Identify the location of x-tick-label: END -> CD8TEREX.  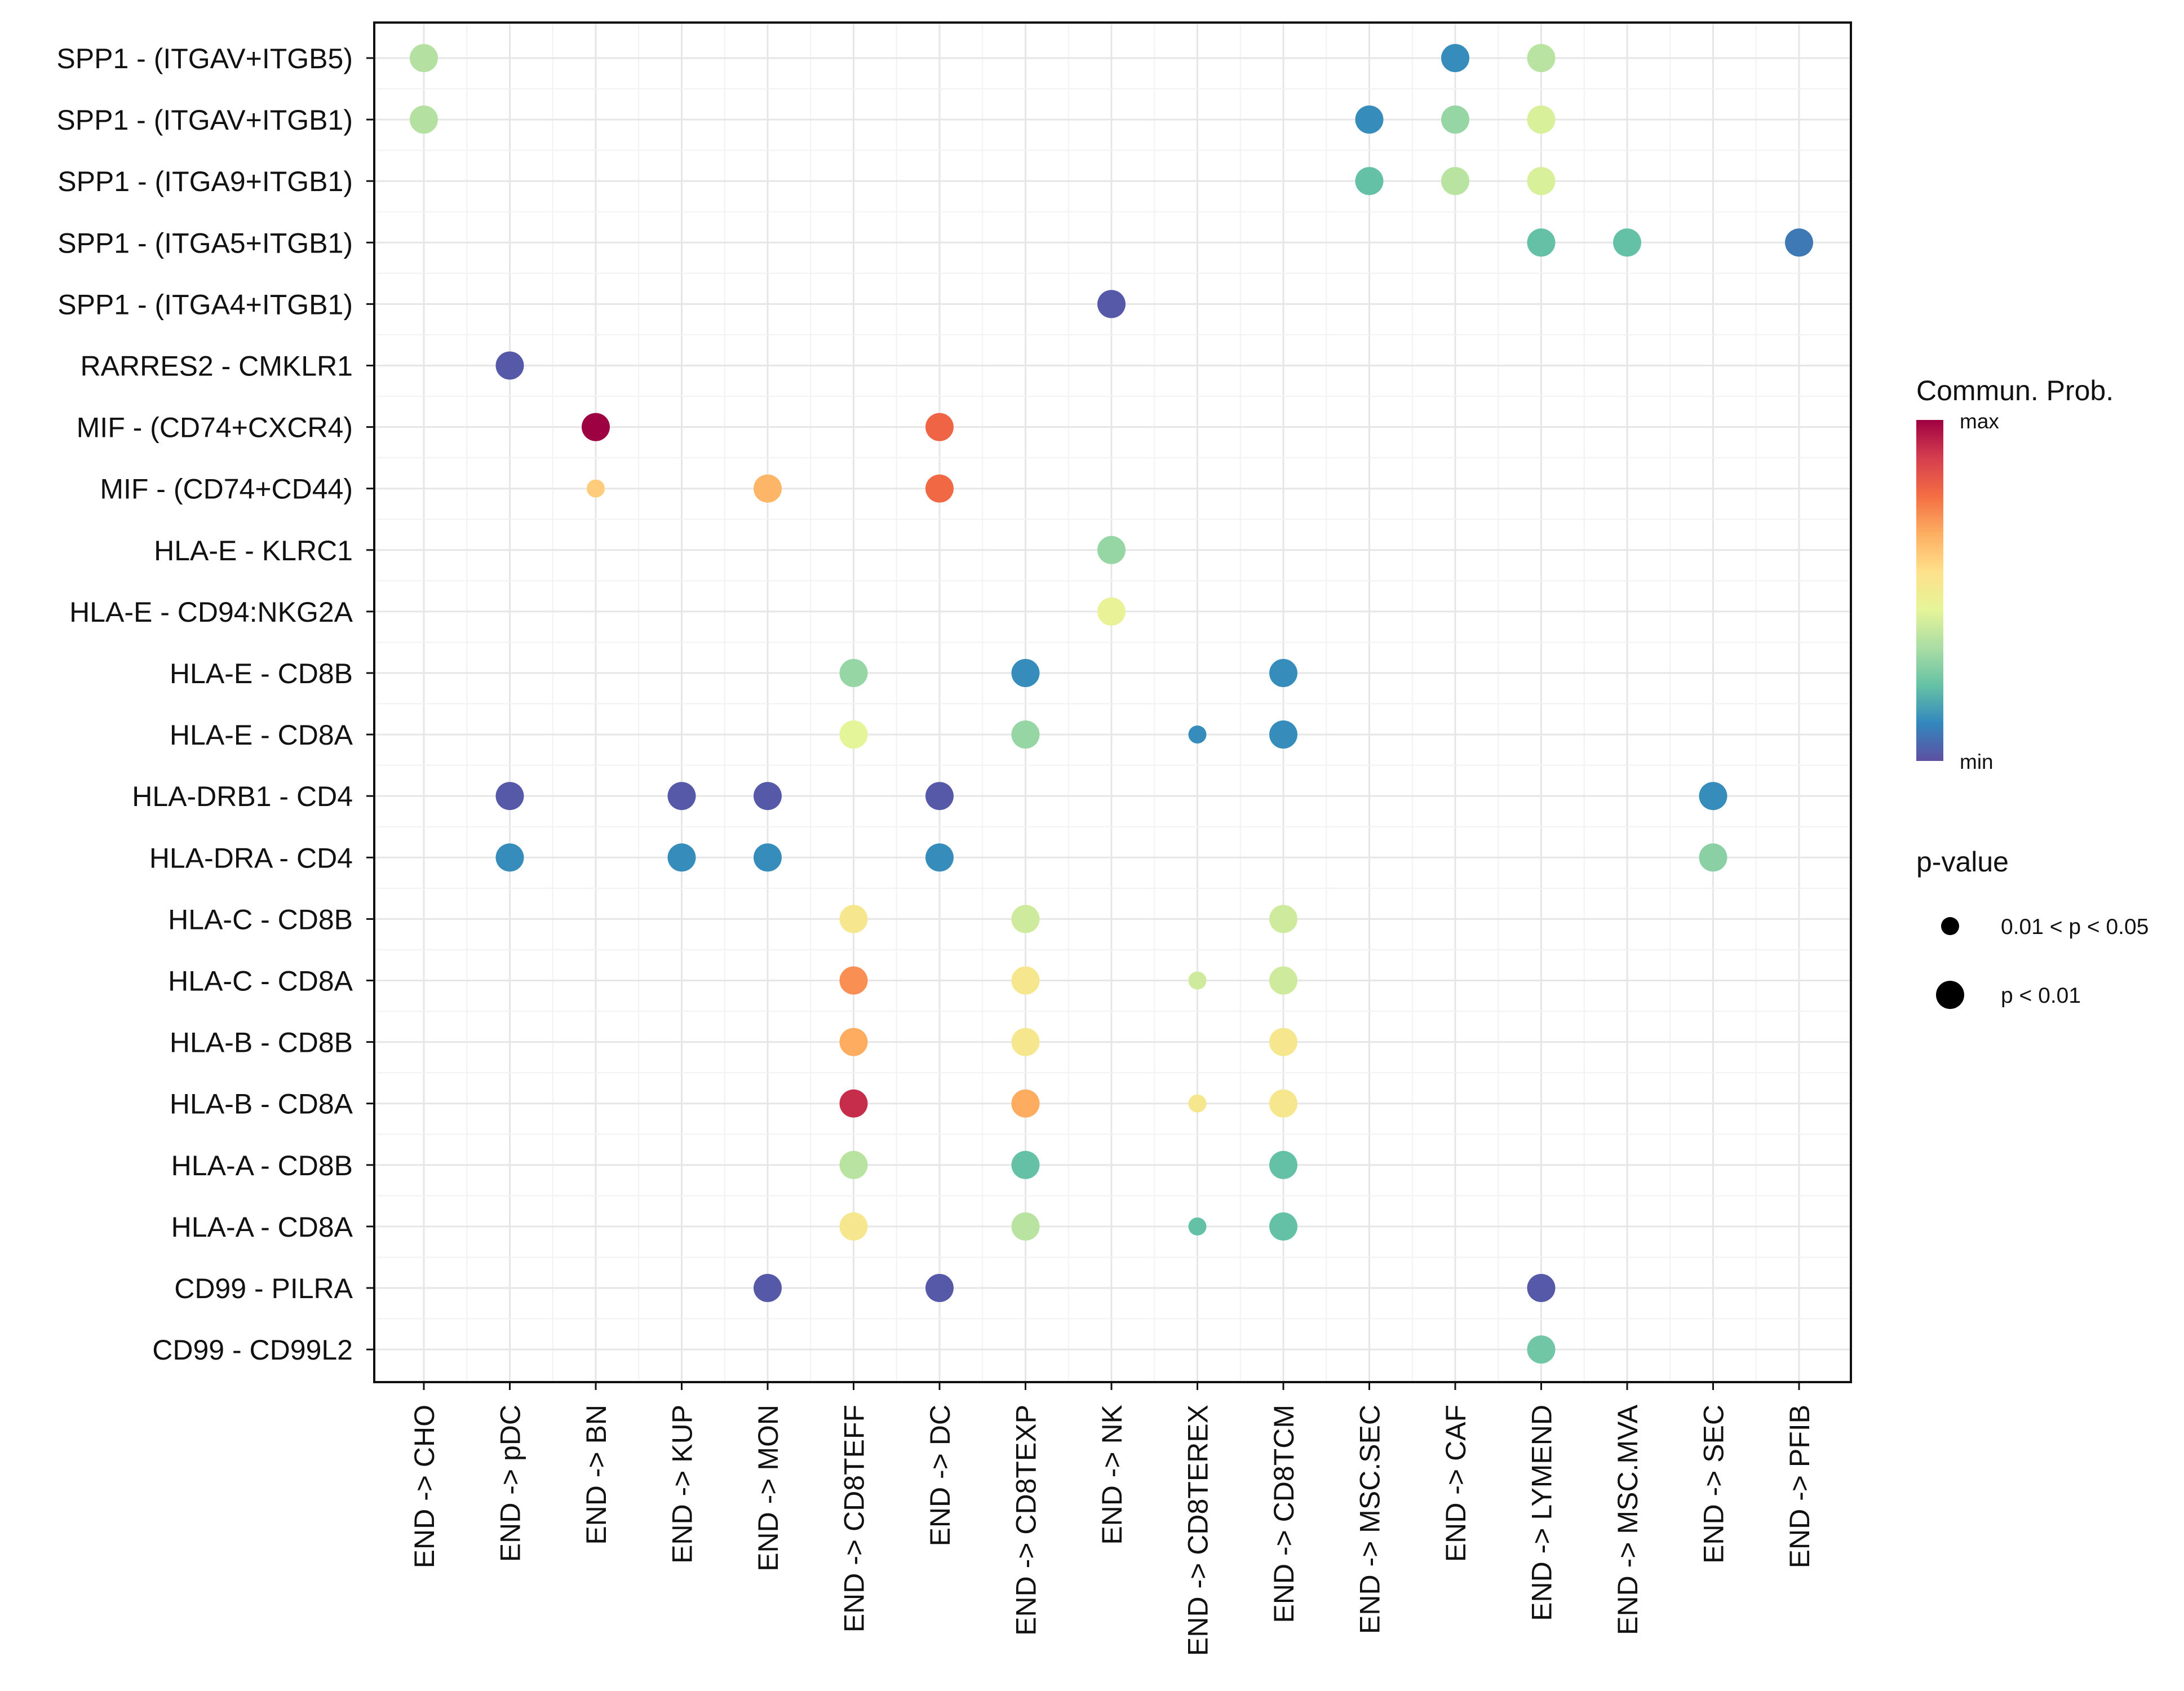
(1198, 1530).